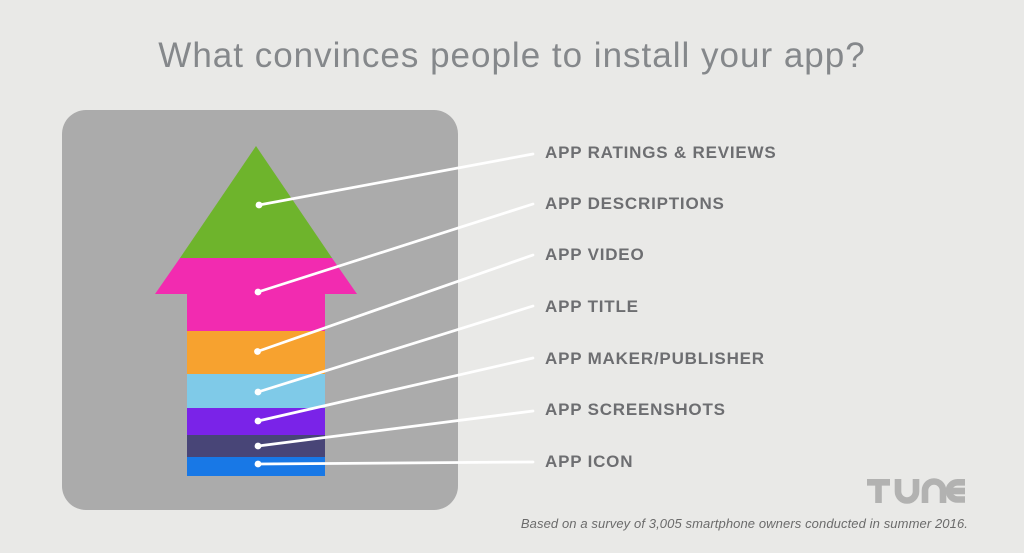 The height and width of the screenshot is (553, 1024). What do you see at coordinates (395, 389) in the screenshot?
I see `callout-line-app-maker-publisher` at bounding box center [395, 389].